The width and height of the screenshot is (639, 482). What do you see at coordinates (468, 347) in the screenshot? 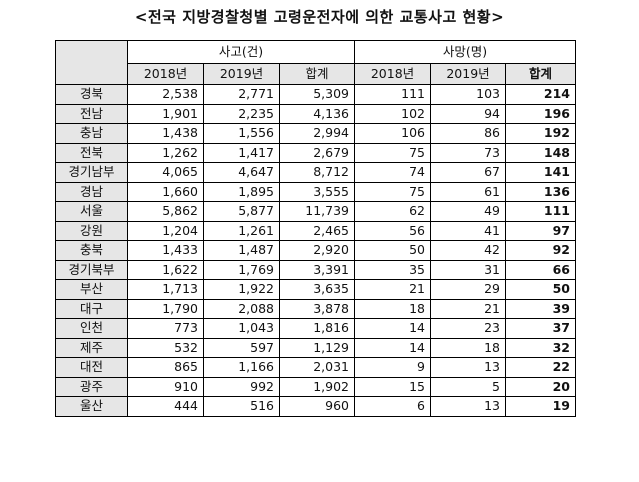
I see `deaths-2019-cell: 18` at bounding box center [468, 347].